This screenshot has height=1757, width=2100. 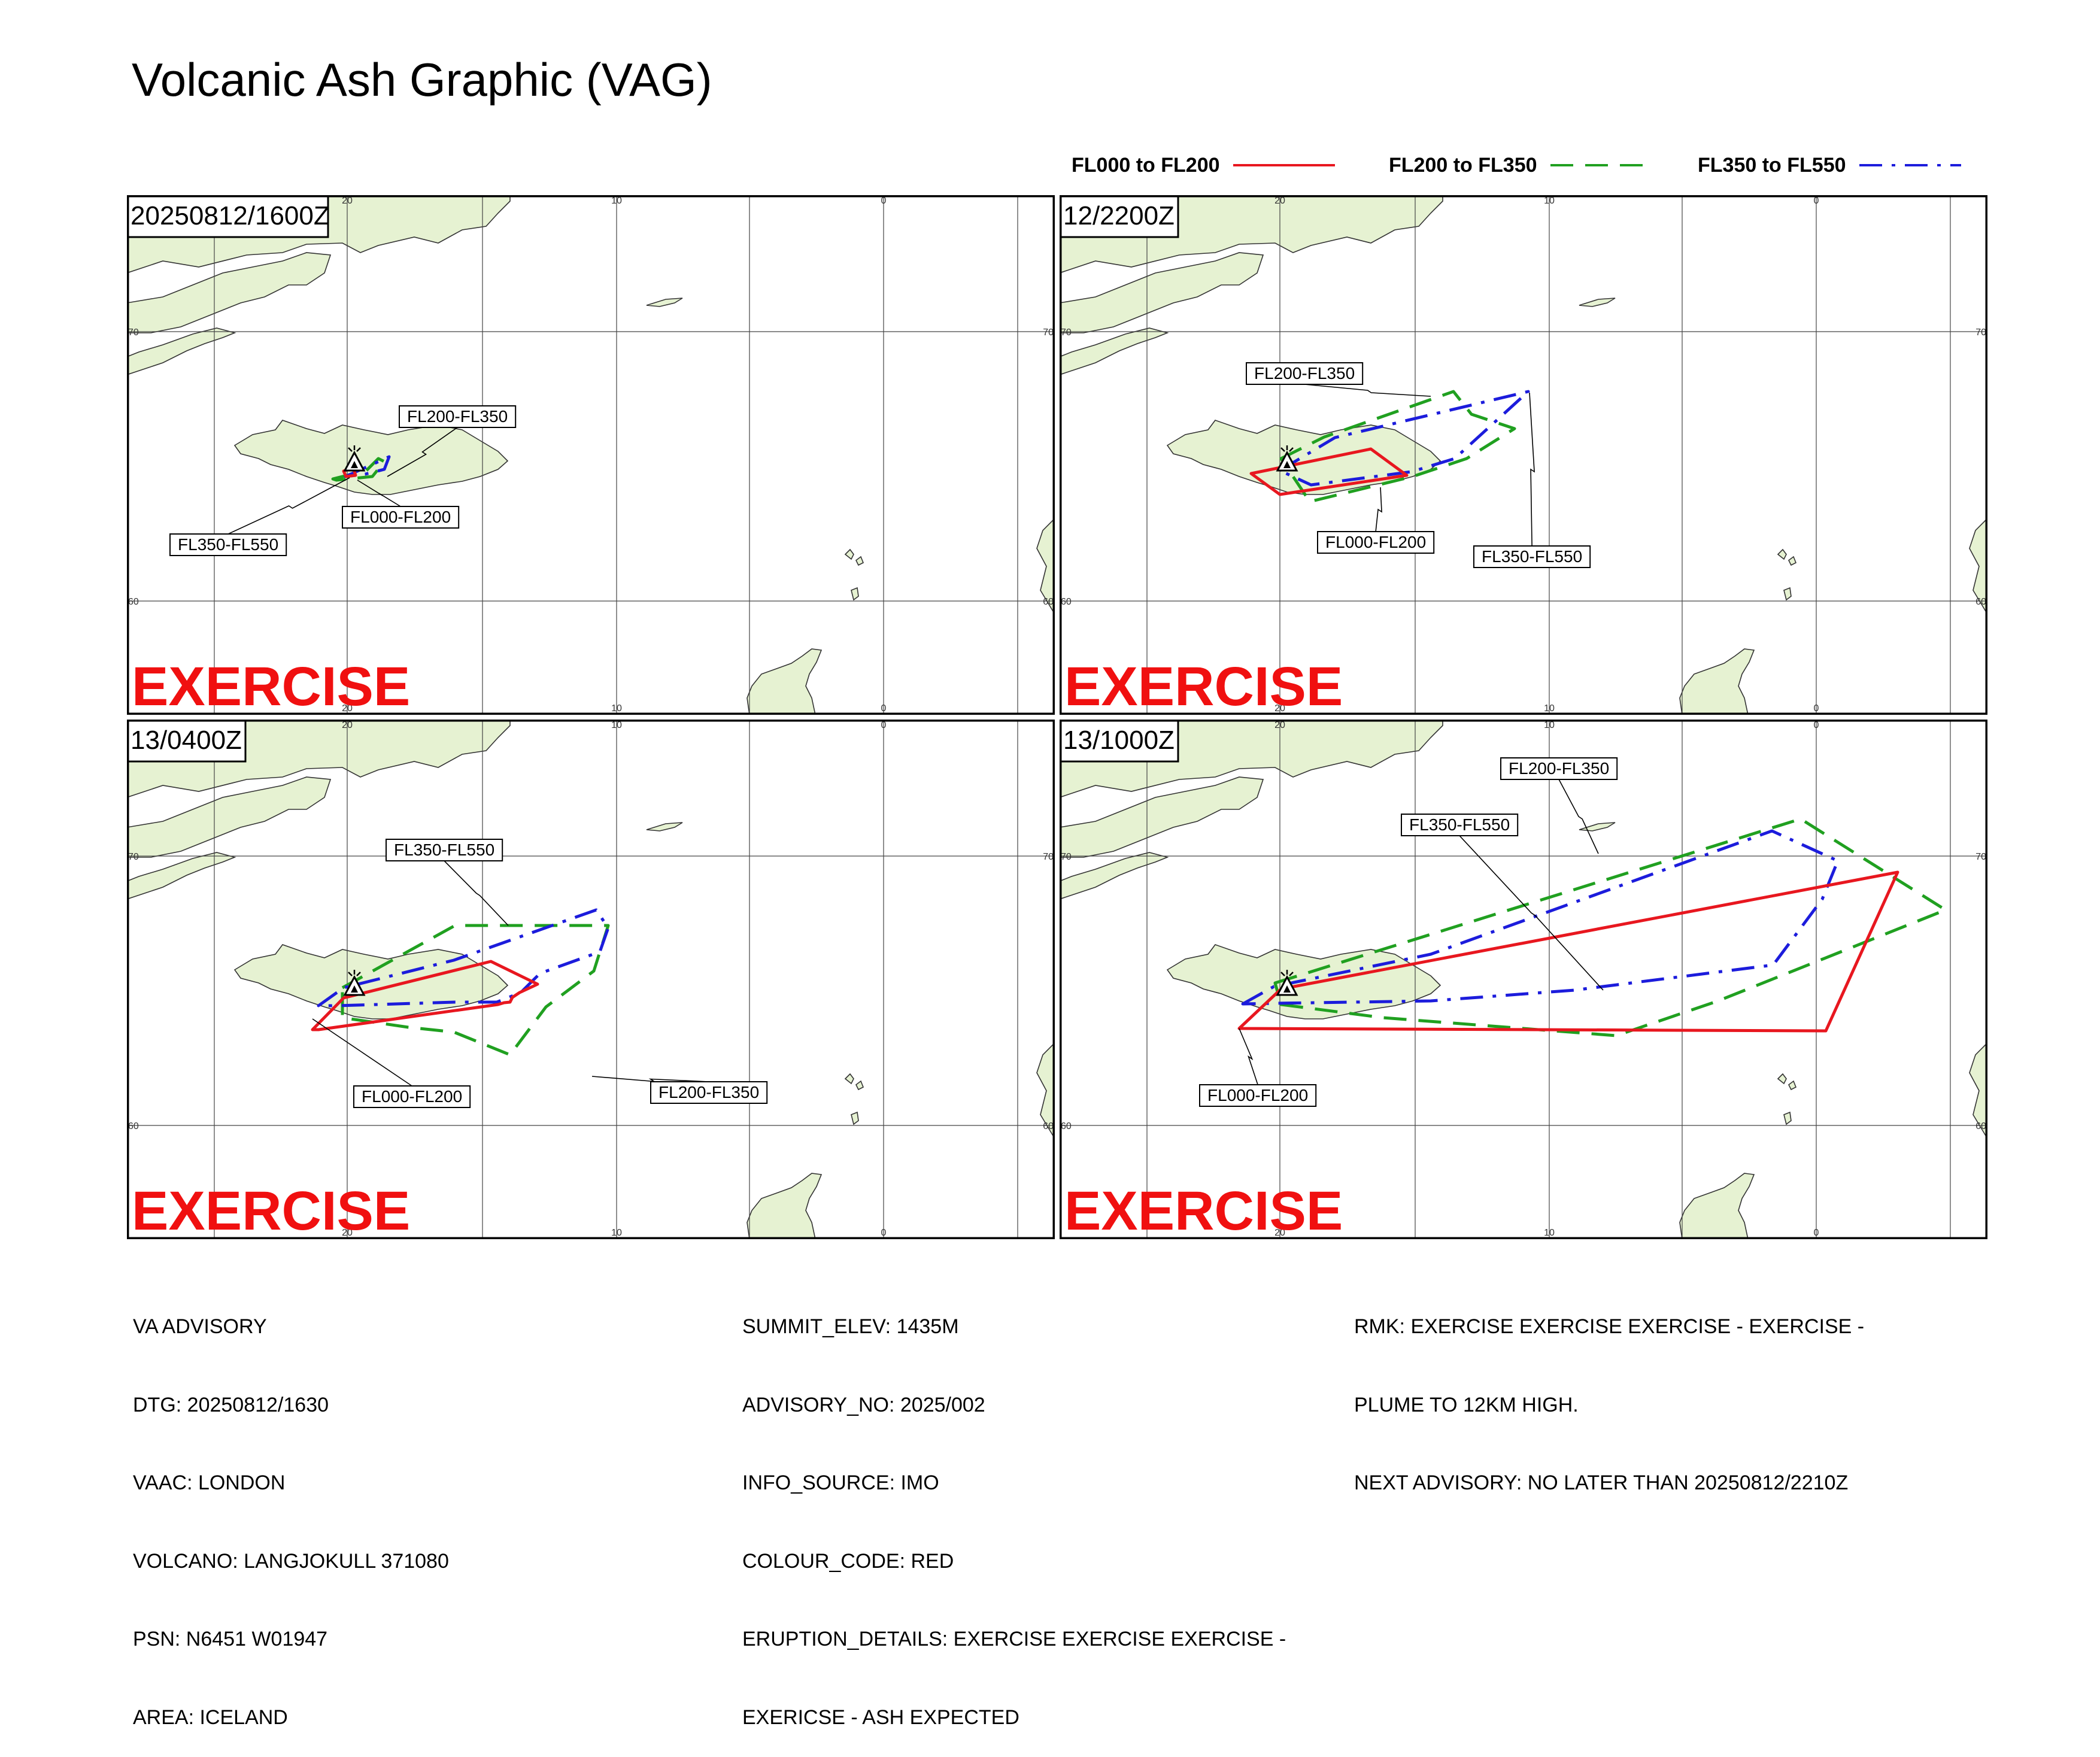 What do you see at coordinates (1463, 165) in the screenshot?
I see `legend-label: FL200 to FL350` at bounding box center [1463, 165].